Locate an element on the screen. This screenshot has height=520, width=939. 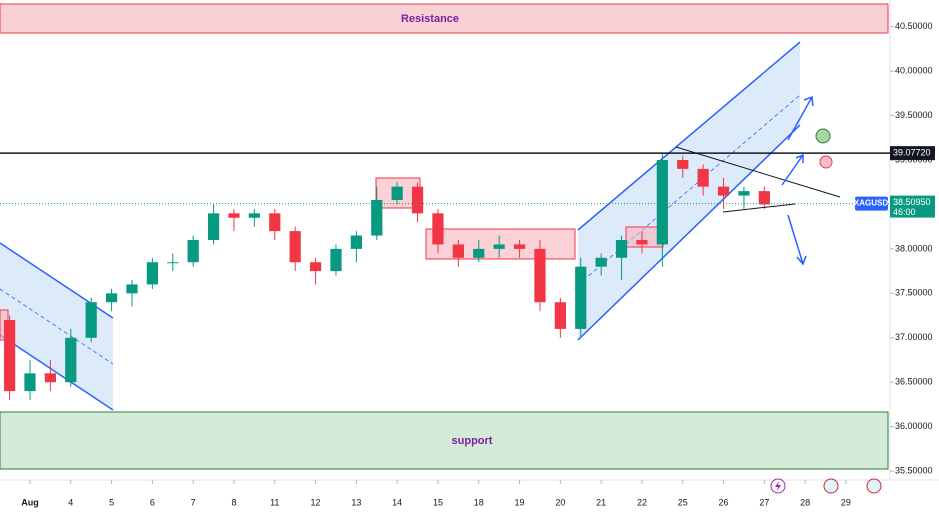
symbol-tag is located at coordinates (871, 203).